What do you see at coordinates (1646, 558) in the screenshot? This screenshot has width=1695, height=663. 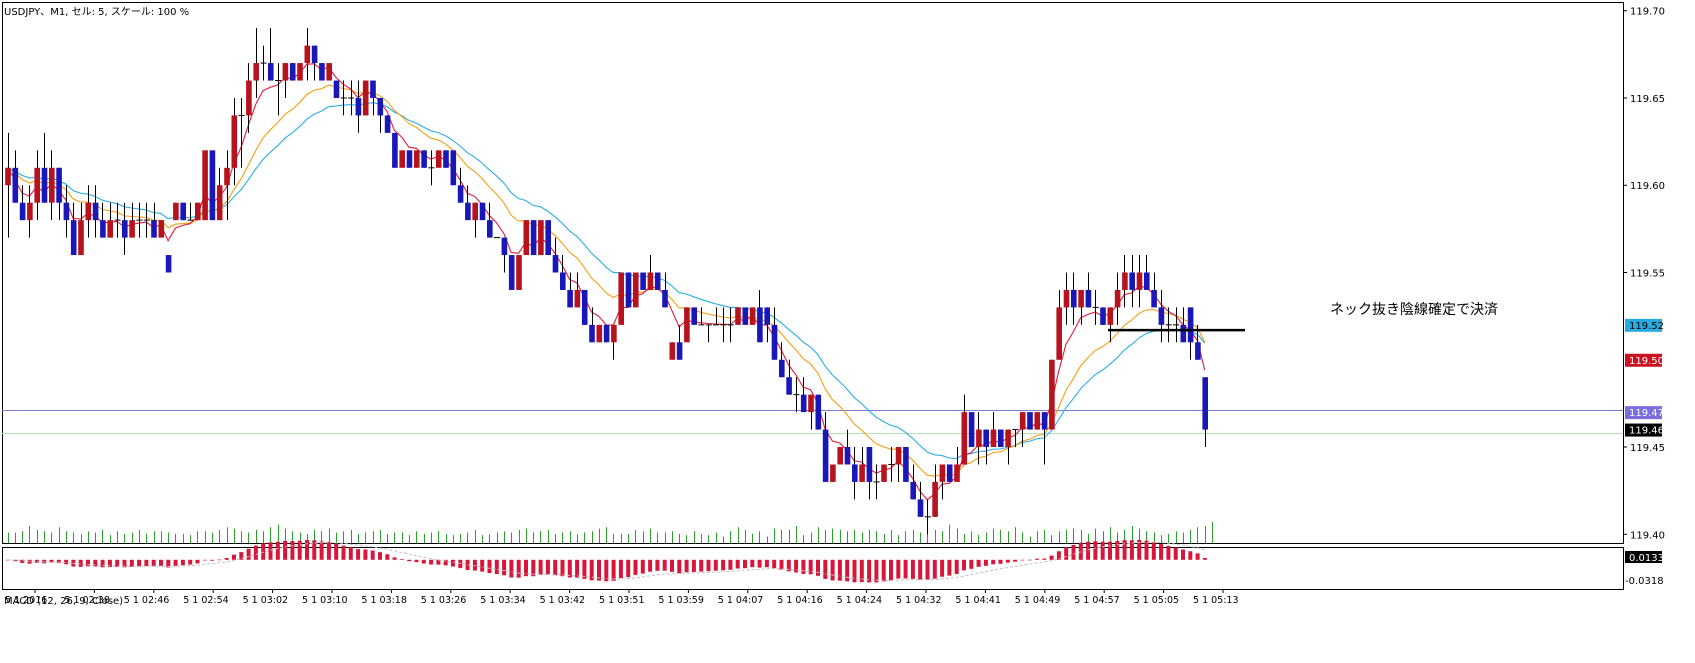 I see `macd-value-label: 0.0133` at bounding box center [1646, 558].